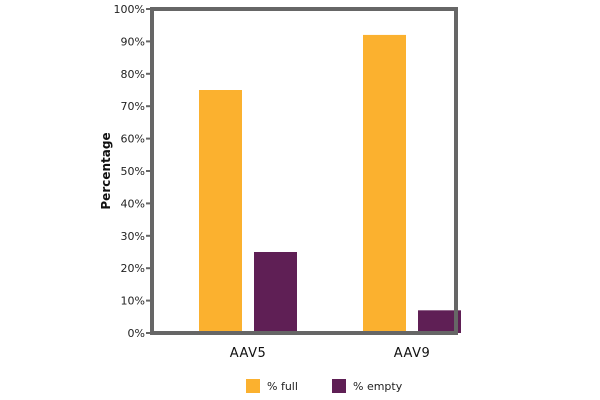 This screenshot has height=400, width=600. Describe the element at coordinates (136, 333) in the screenshot. I see `y-tick-label: 0%` at that location.